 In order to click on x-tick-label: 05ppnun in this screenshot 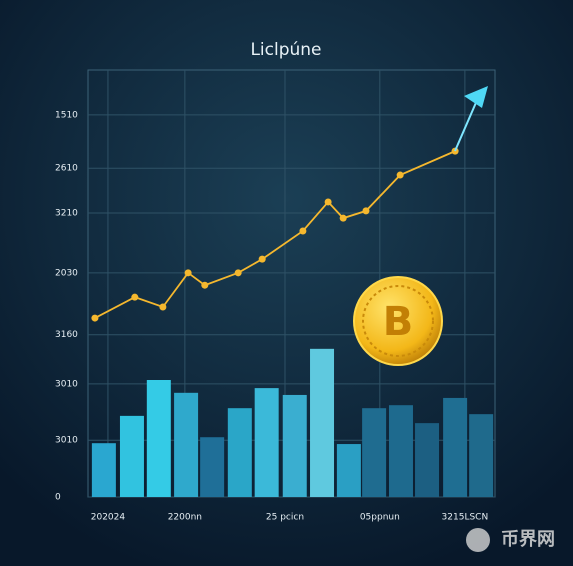, I will do `click(380, 518)`.